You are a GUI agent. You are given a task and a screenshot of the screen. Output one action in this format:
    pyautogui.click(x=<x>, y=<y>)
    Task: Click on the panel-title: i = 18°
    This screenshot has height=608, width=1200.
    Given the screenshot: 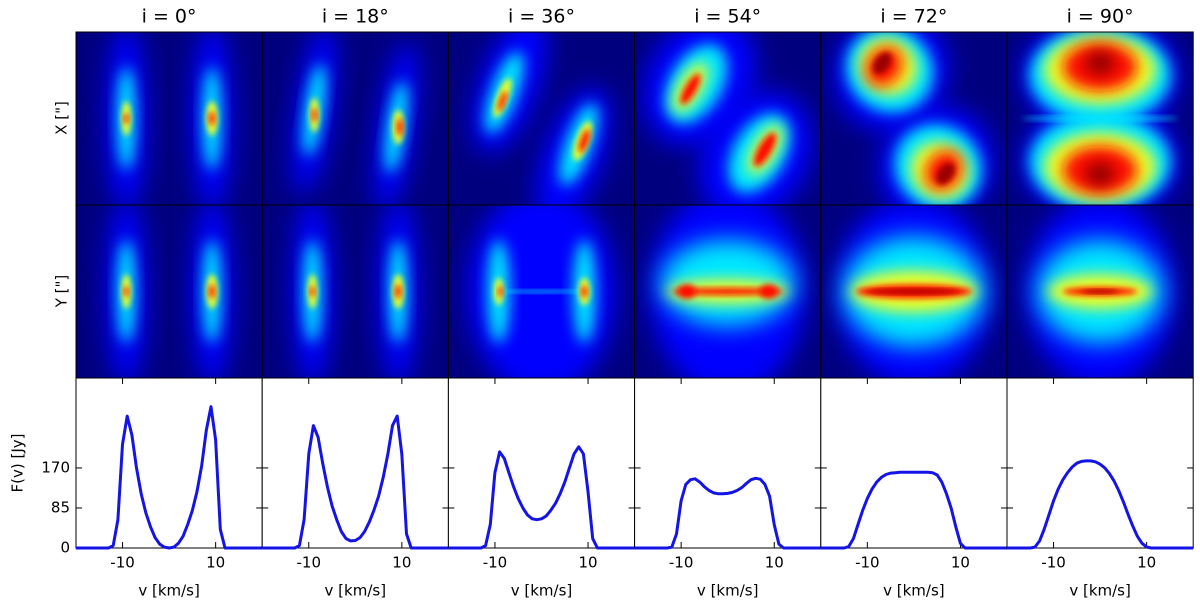 What is the action you would take?
    pyautogui.click(x=355, y=17)
    